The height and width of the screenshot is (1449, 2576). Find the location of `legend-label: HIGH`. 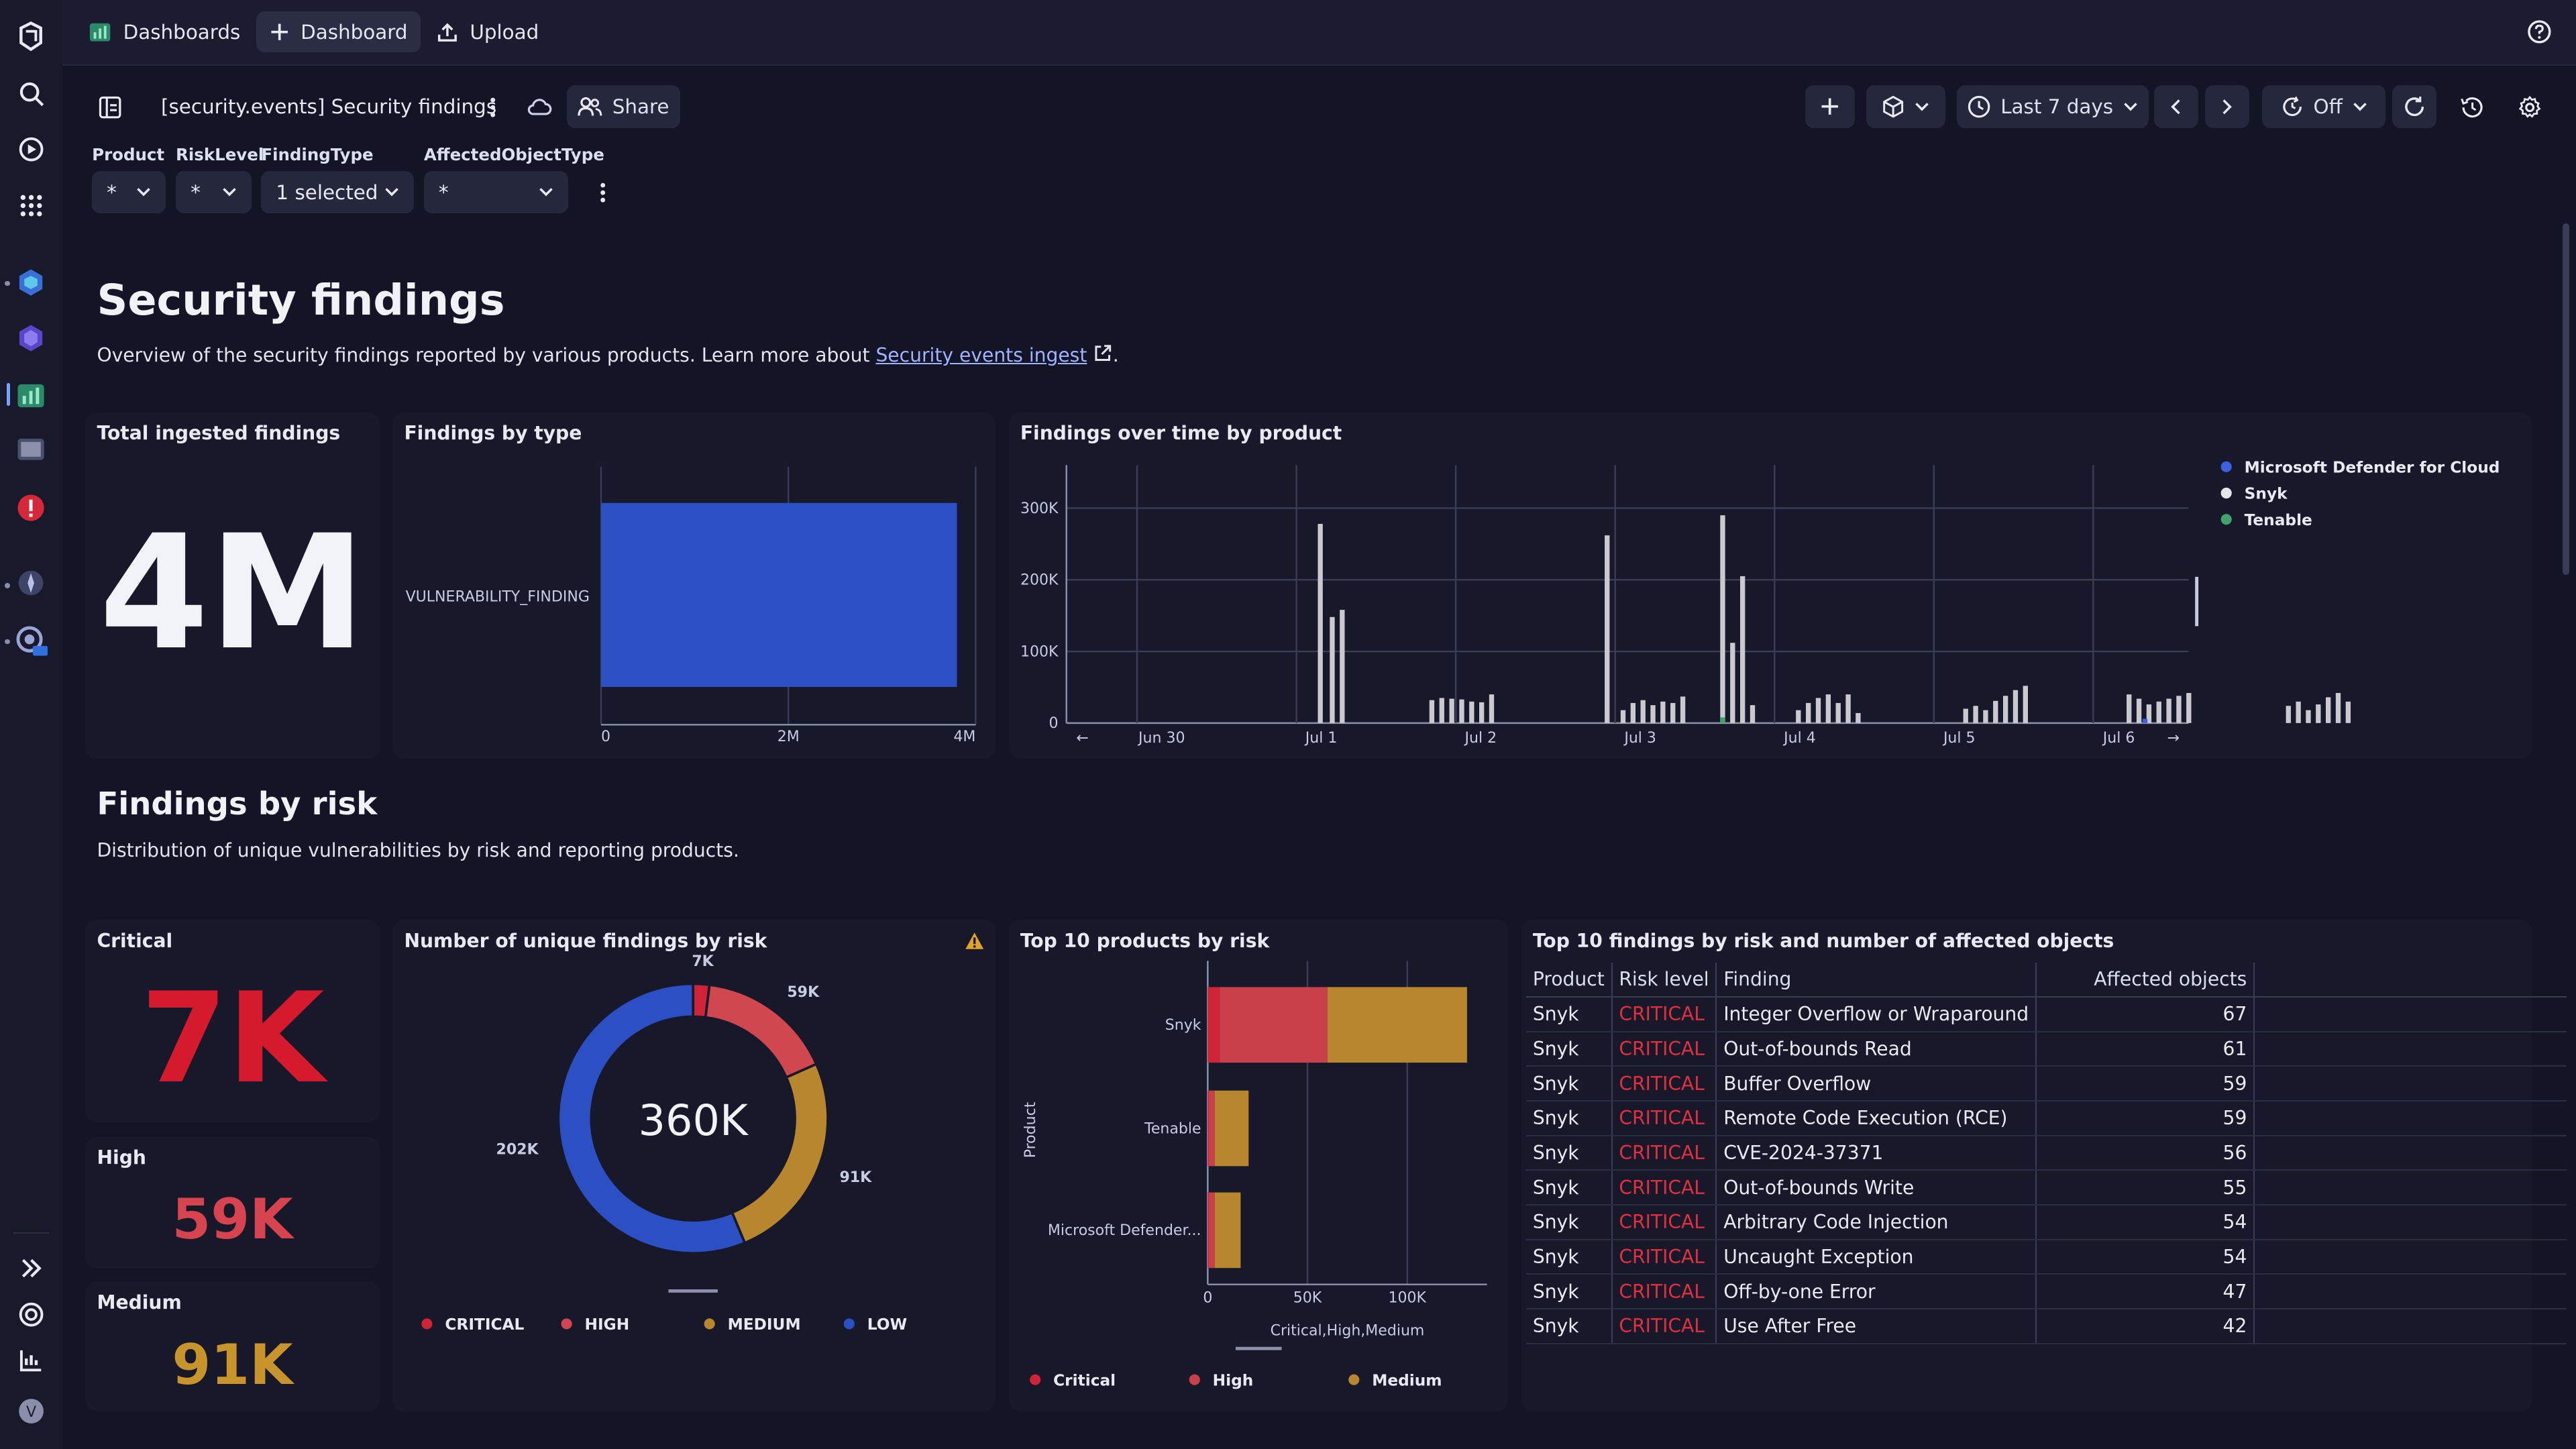

legend-label: HIGH is located at coordinates (607, 1325).